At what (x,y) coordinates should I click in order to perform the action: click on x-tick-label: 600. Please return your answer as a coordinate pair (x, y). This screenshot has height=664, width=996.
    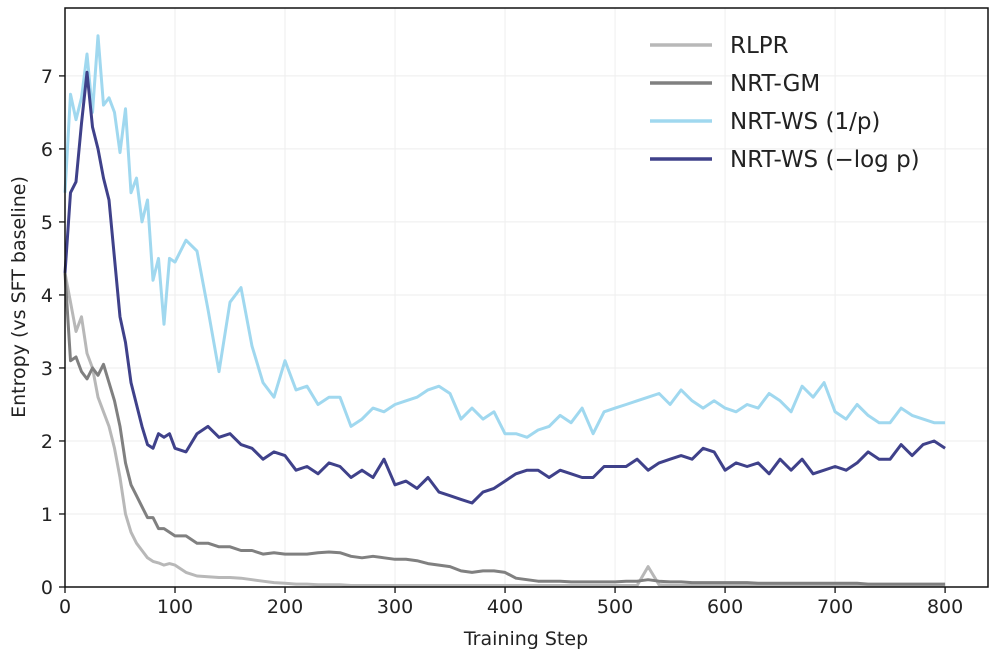
    Looking at the image, I should click on (725, 607).